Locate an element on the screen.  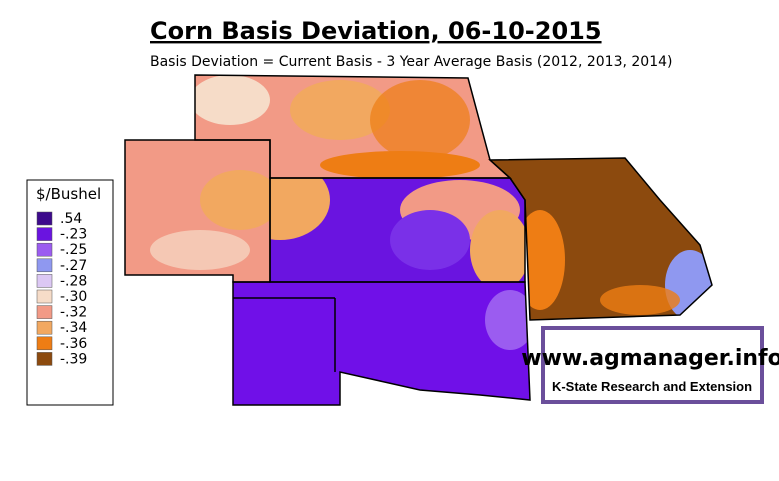
logo-box is located at coordinates (652, 365).